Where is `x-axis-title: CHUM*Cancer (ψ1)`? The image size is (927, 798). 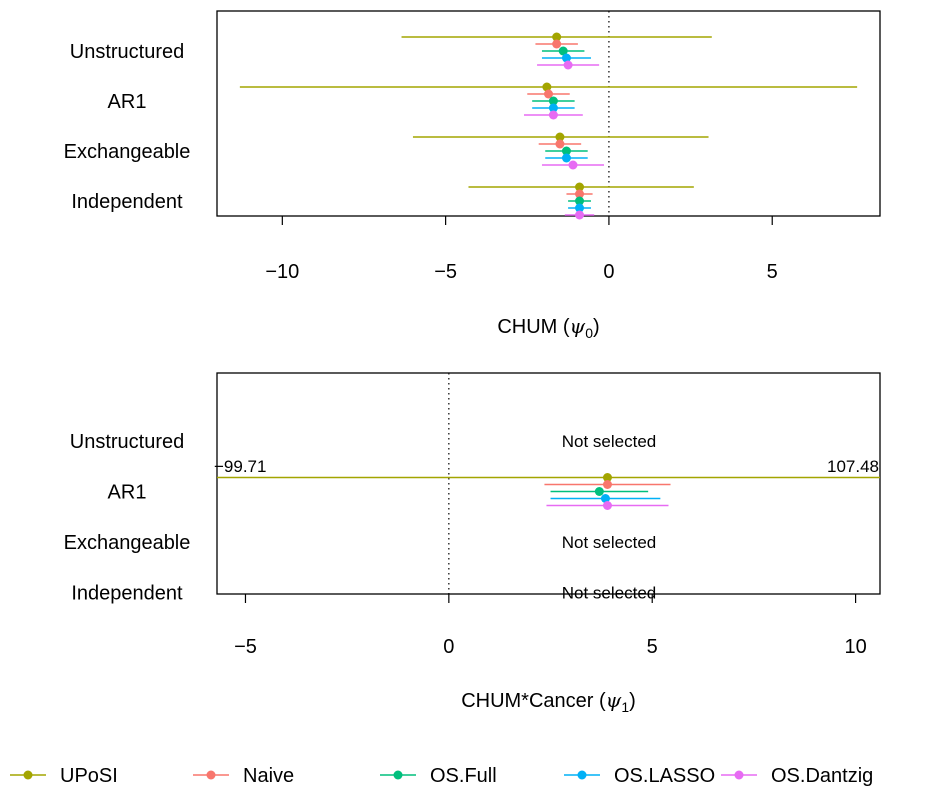 x-axis-title: CHUM*Cancer (ψ1) is located at coordinates (548, 701).